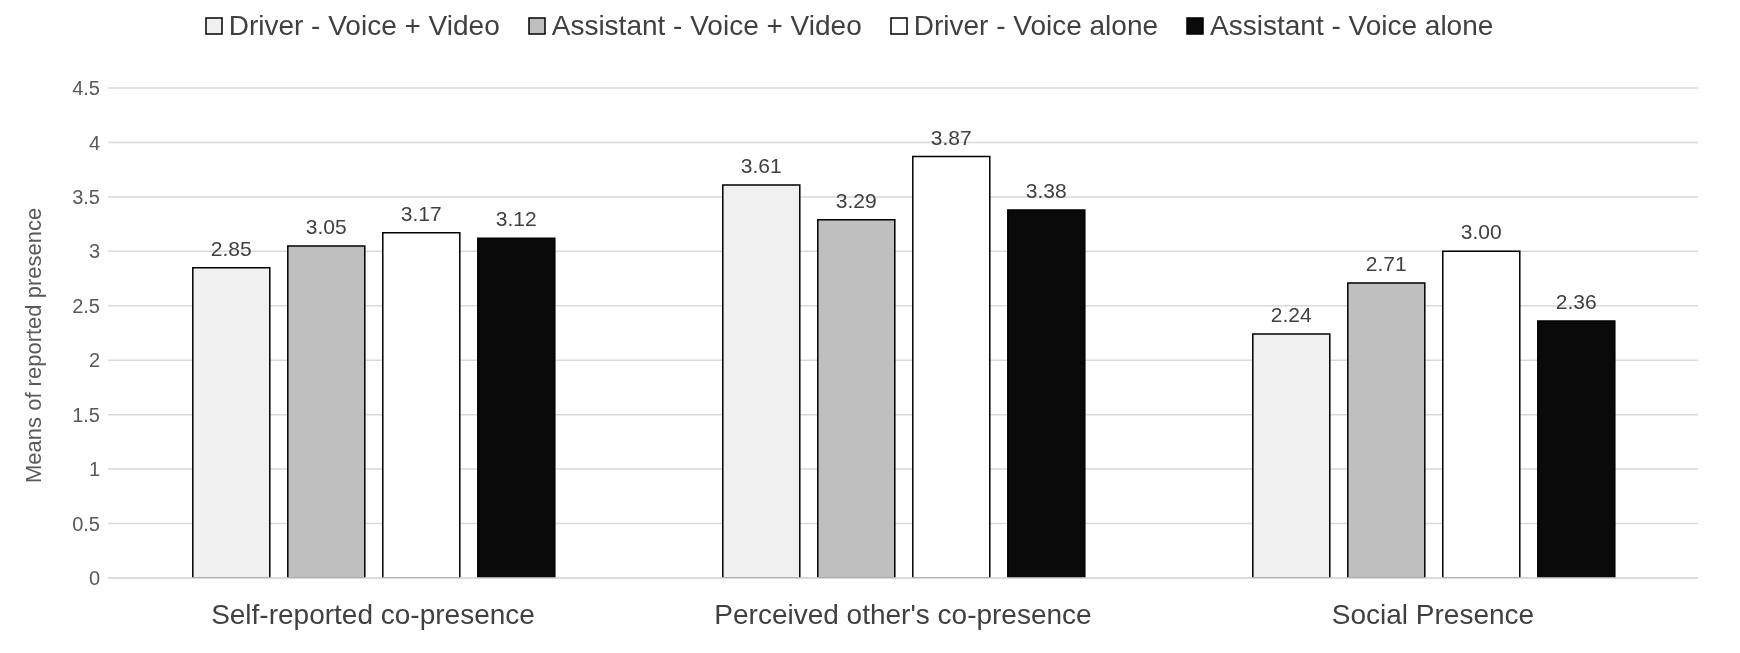 This screenshot has height=653, width=1740. What do you see at coordinates (951, 137) in the screenshot?
I see `data-label: 3.87` at bounding box center [951, 137].